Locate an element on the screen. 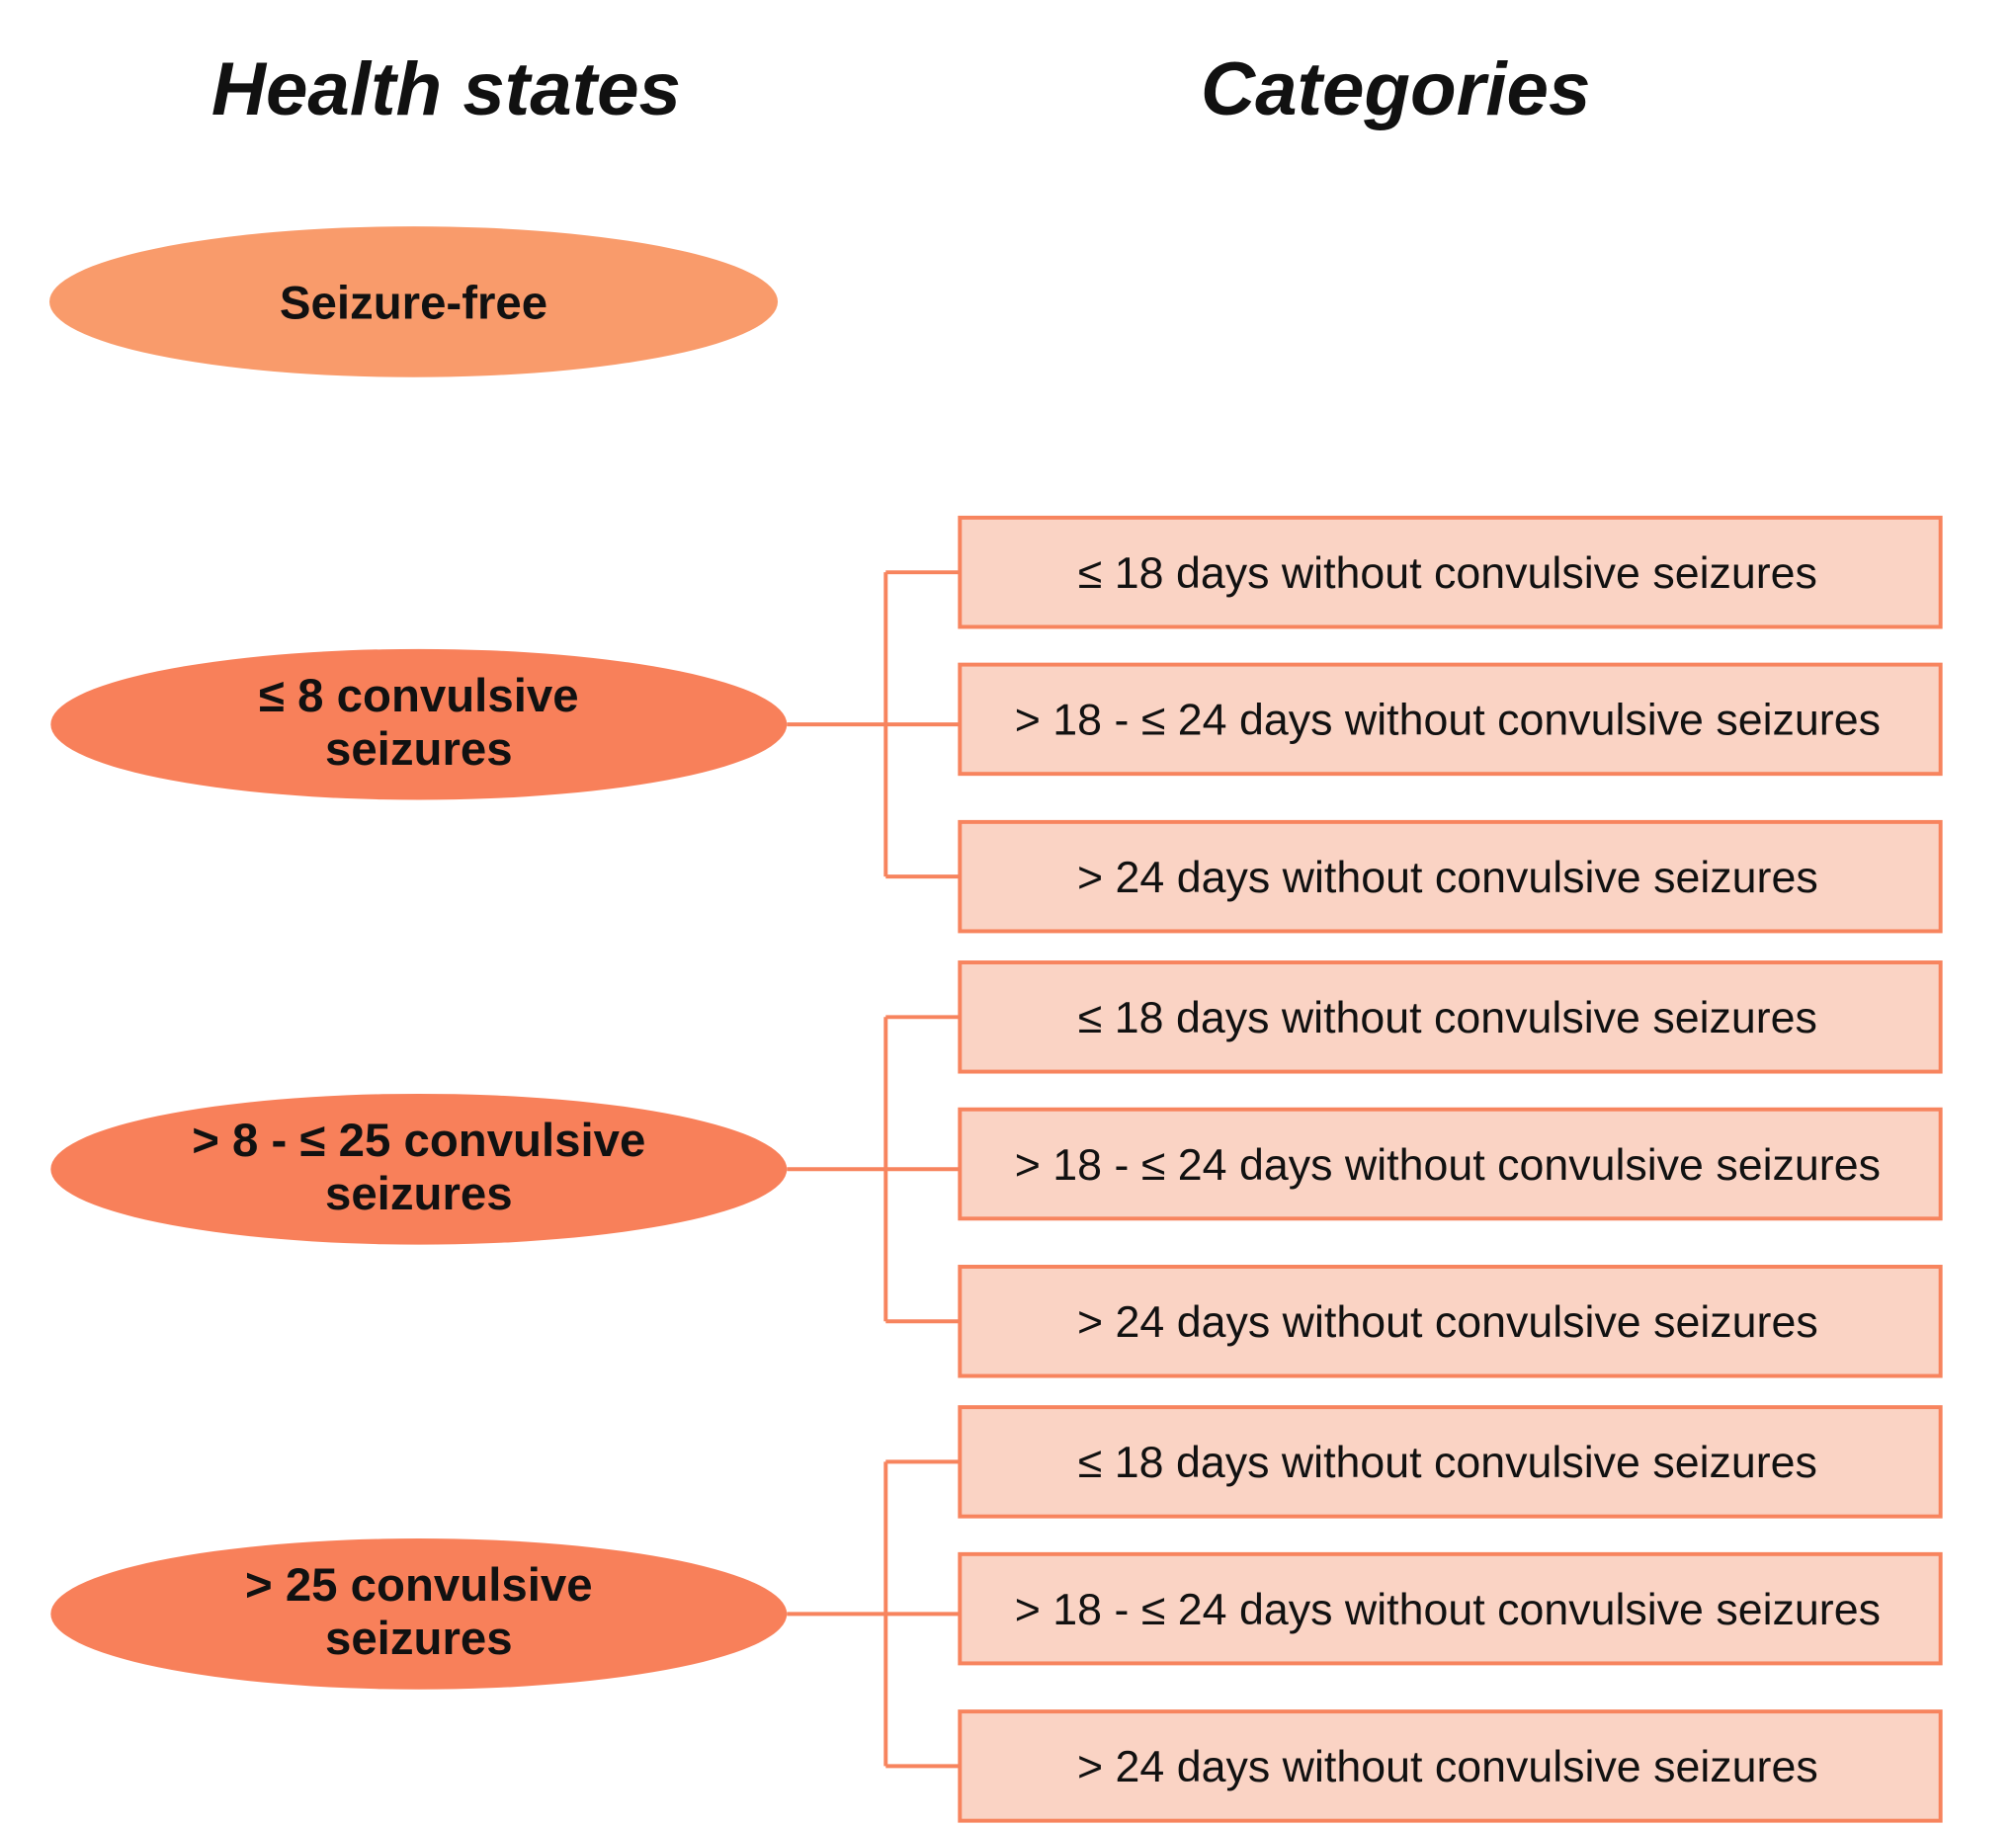  state-label-line1: ≤ 8 convulsive is located at coordinates (419, 696).